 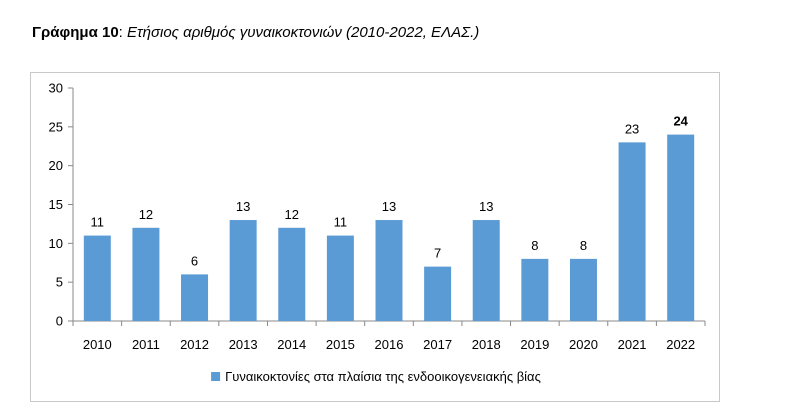 I want to click on y-tick-label: 0, so click(x=59, y=321).